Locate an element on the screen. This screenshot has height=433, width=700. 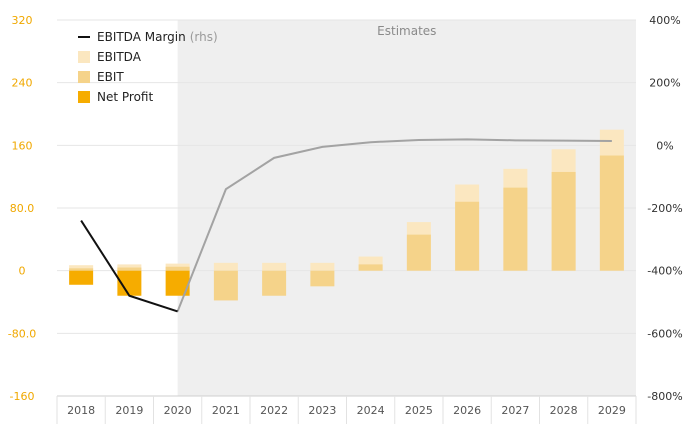
legend-swatch-ebitda is located at coordinates (84, 57).